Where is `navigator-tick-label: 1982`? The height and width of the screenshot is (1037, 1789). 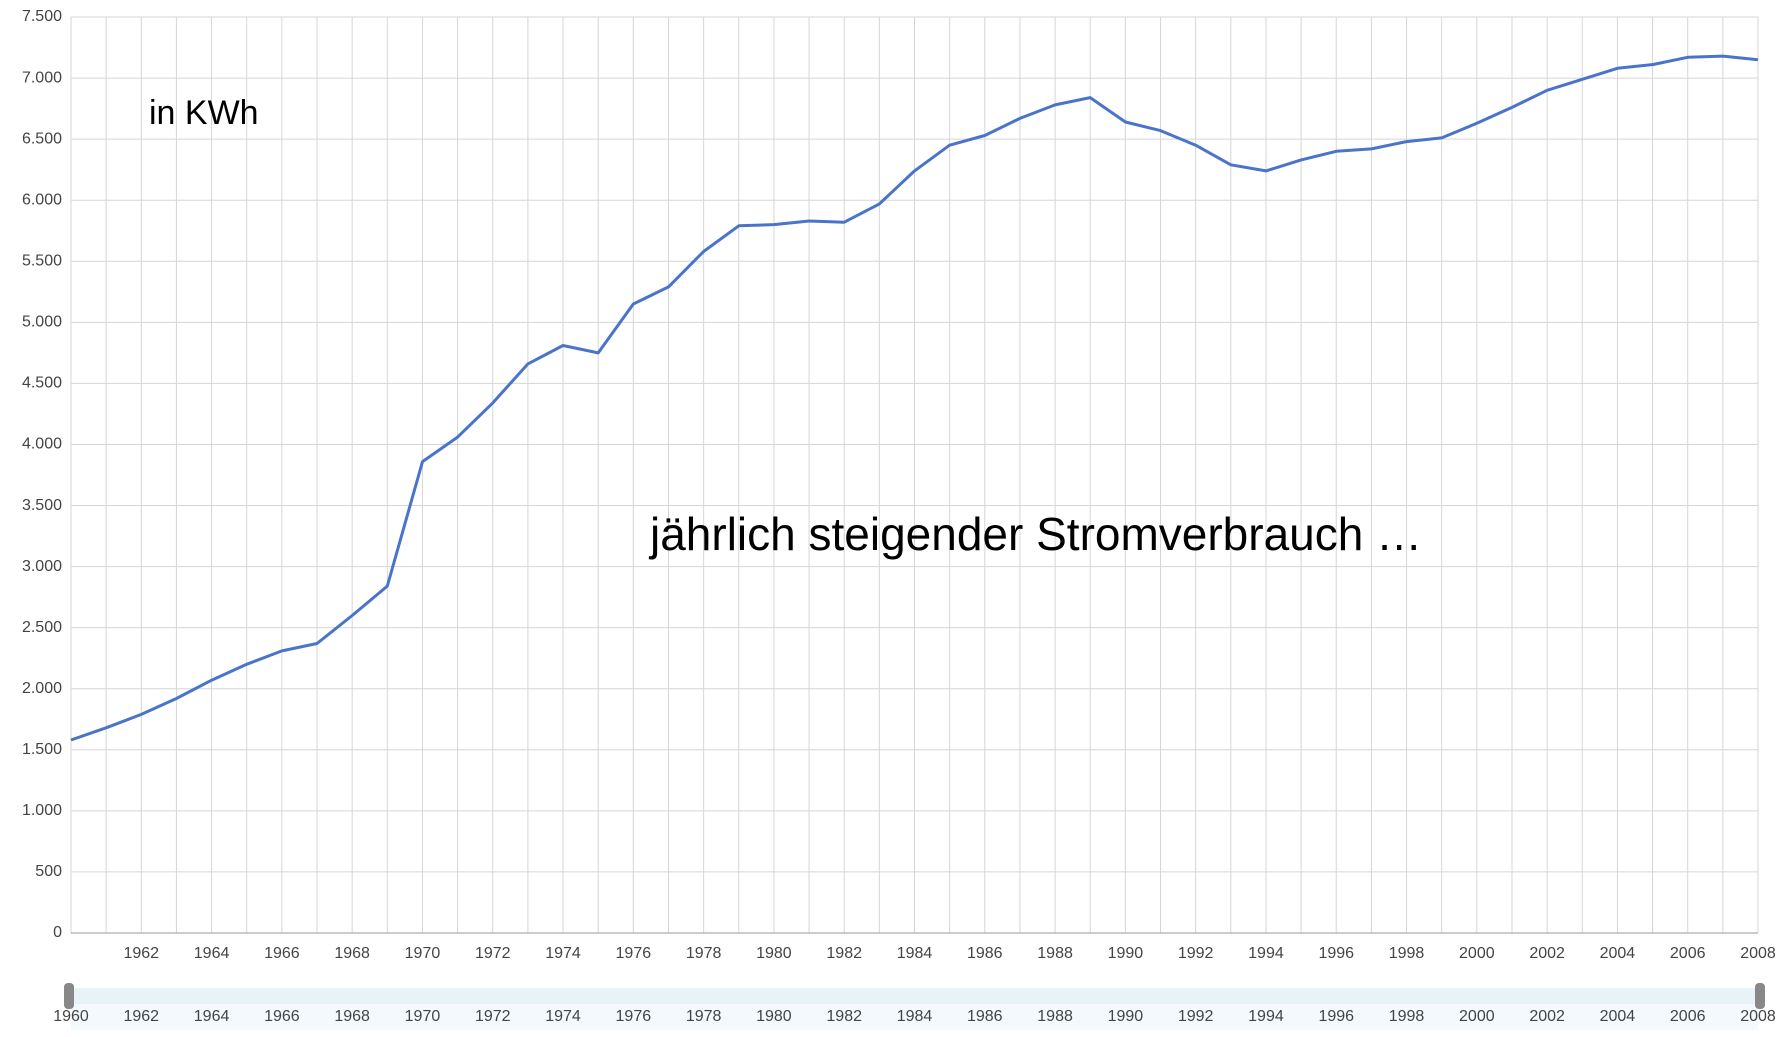 navigator-tick-label: 1982 is located at coordinates (844, 1016).